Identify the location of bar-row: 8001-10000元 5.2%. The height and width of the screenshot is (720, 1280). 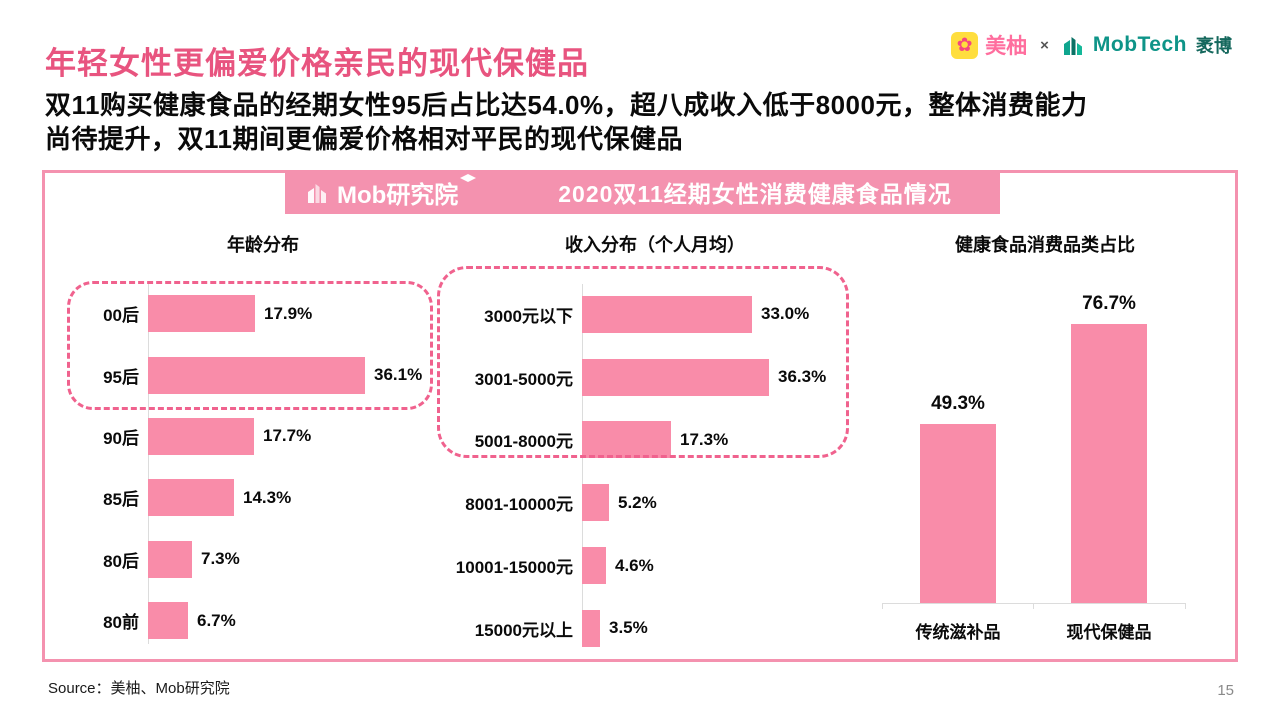
(633, 502).